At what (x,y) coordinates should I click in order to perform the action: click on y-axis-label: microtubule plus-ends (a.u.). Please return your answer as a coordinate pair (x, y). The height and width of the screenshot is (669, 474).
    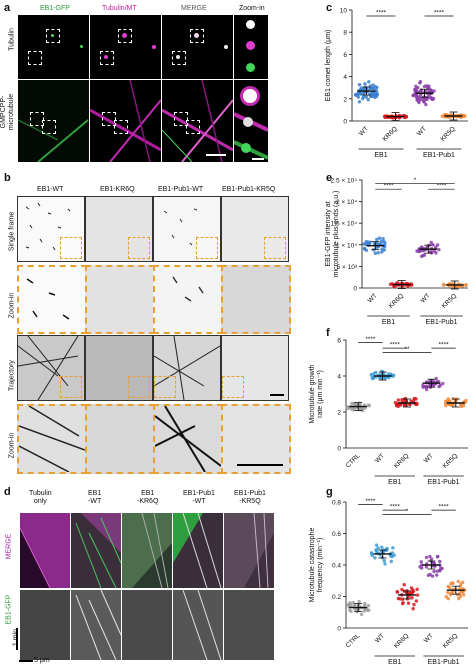
    Looking at the image, I should click on (336, 234).